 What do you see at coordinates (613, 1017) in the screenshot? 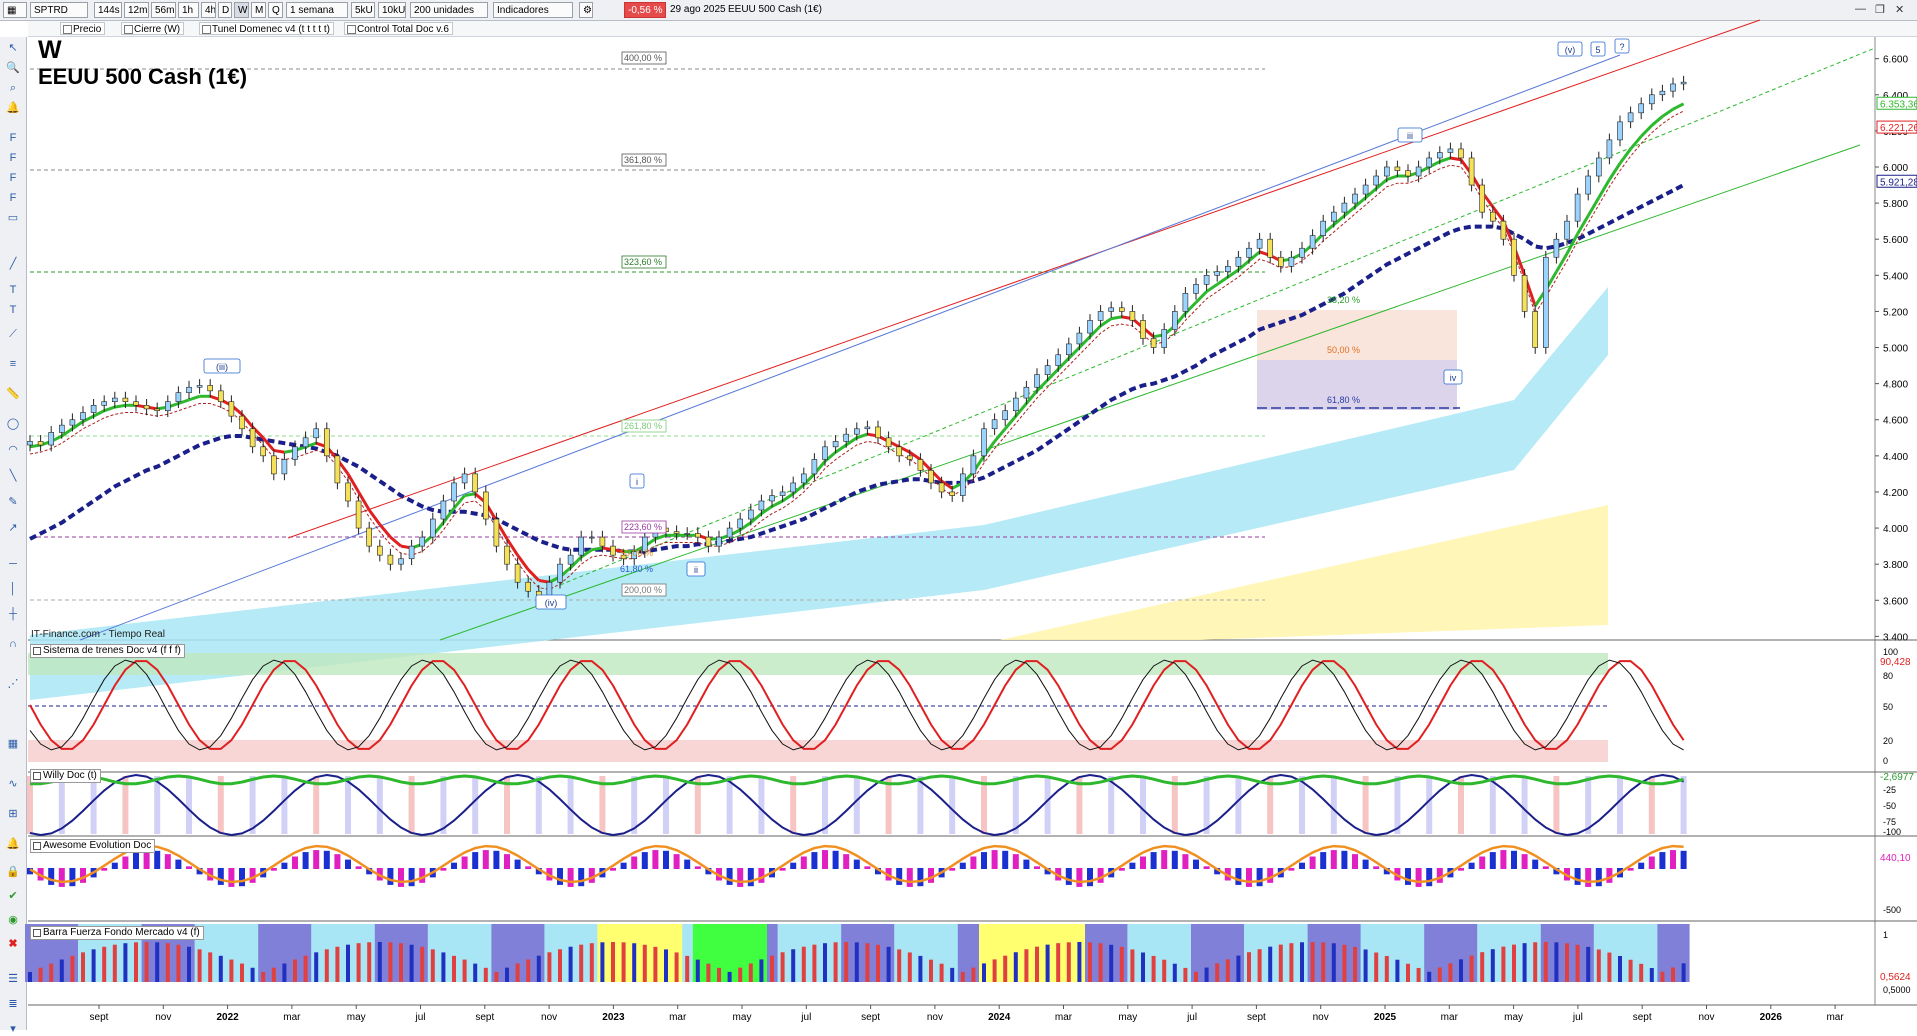
I see `x-tick-label: 2023` at bounding box center [613, 1017].